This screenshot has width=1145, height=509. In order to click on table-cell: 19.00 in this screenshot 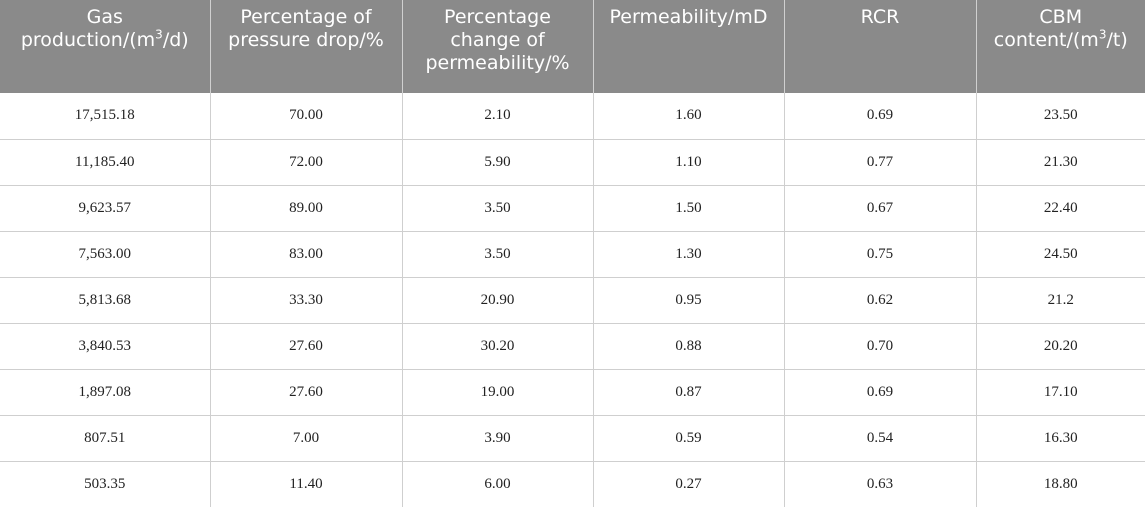, I will do `click(498, 392)`.